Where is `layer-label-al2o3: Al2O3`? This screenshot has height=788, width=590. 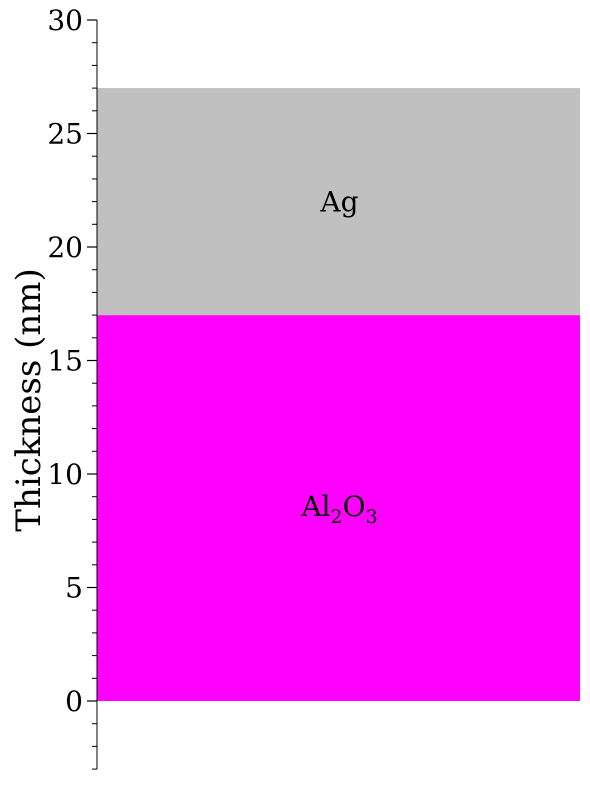 layer-label-al2o3: Al2O3 is located at coordinates (338, 509).